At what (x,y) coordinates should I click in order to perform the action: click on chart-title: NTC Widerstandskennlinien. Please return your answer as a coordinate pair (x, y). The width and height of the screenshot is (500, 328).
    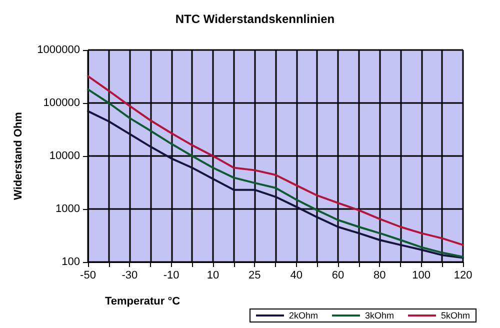
    Looking at the image, I should click on (255, 19).